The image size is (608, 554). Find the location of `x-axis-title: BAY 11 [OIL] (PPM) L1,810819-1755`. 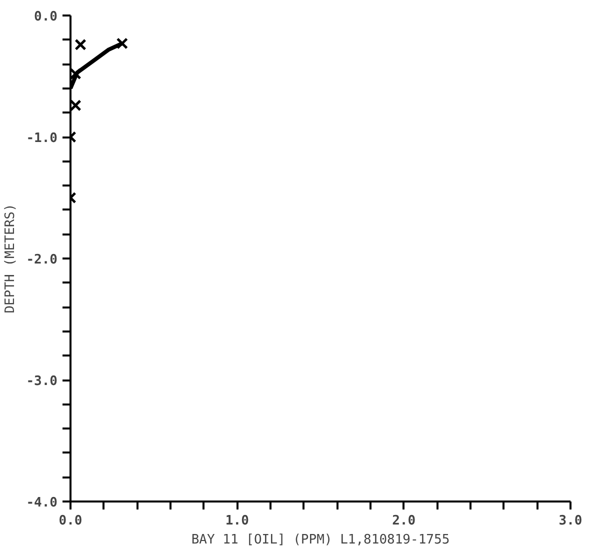

x-axis-title: BAY 11 [OIL] (PPM) L1,810819-1755 is located at coordinates (320, 540).